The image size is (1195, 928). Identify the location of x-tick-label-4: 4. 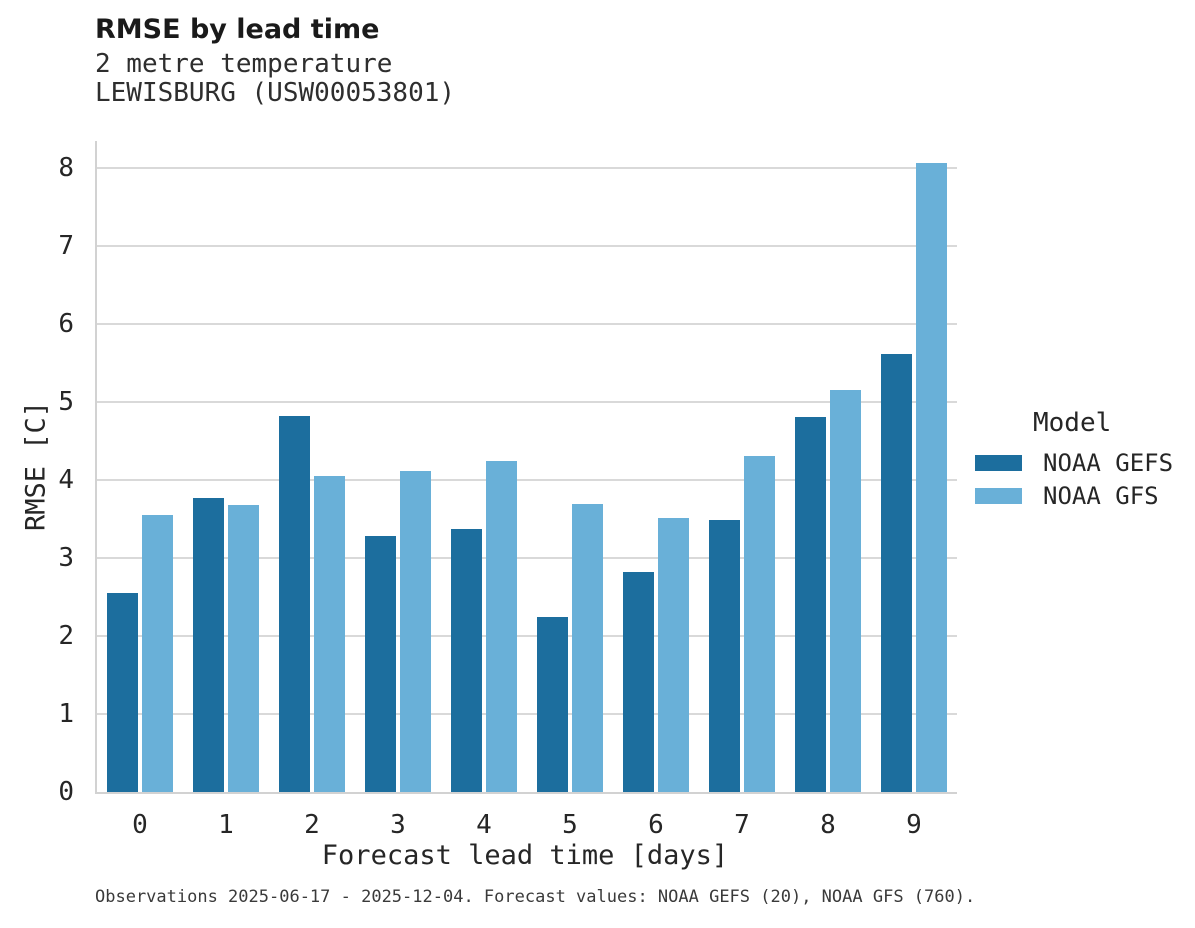
(484, 825).